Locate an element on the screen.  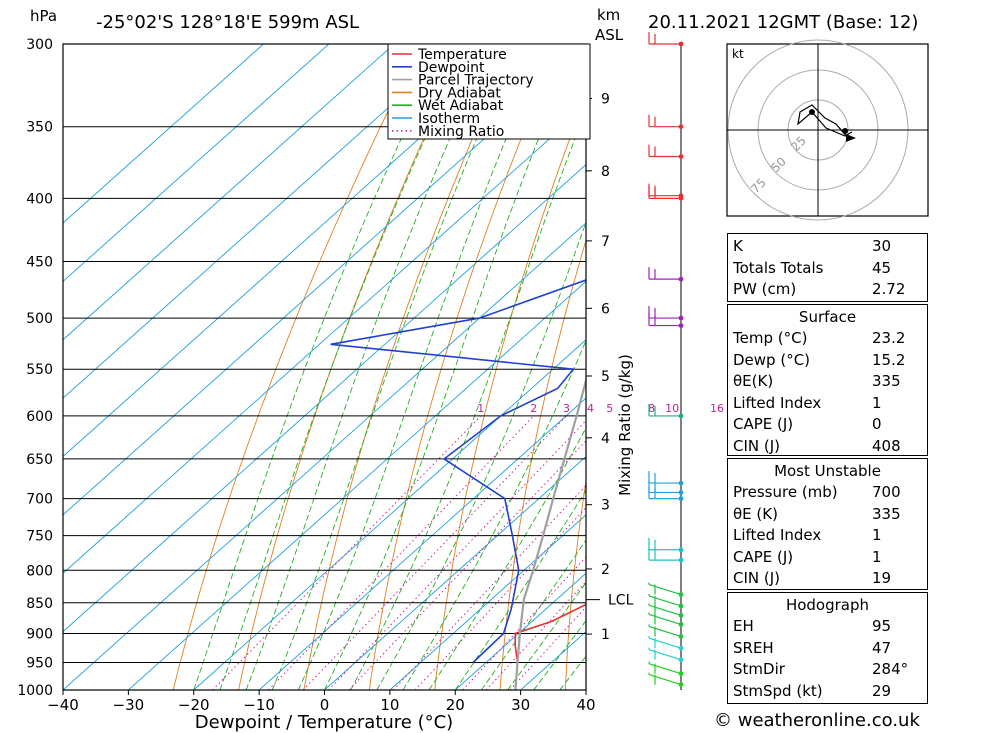
footer-credit: © weatheronline.co.uk is located at coordinates (817, 720).